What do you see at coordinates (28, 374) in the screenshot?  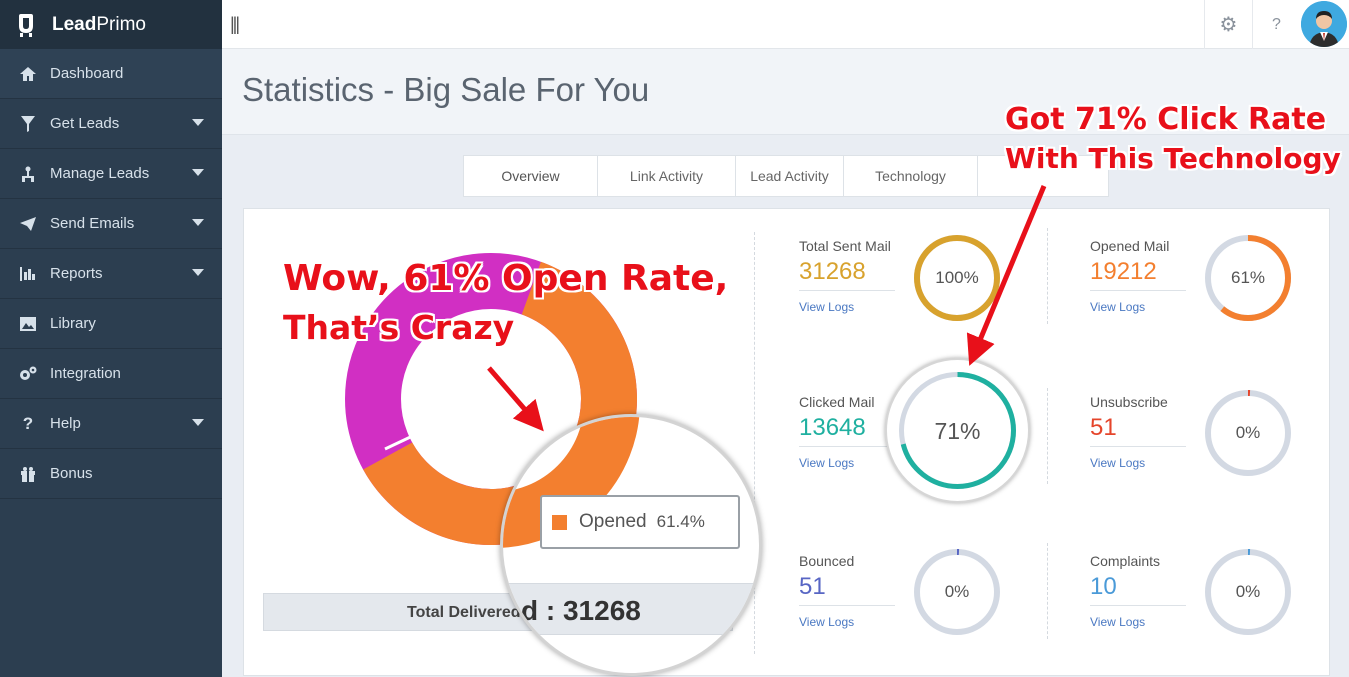 I see `gears-icon` at bounding box center [28, 374].